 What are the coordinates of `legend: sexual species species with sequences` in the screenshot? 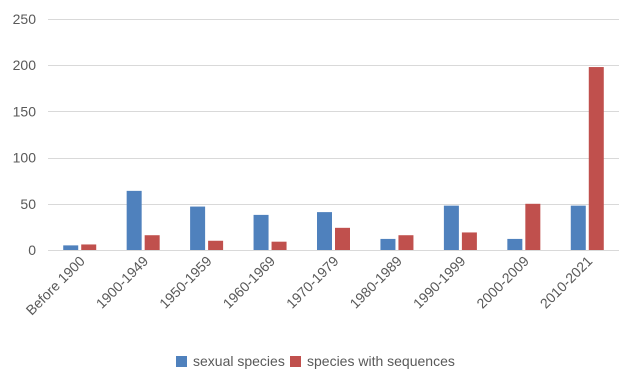 It's located at (315, 361).